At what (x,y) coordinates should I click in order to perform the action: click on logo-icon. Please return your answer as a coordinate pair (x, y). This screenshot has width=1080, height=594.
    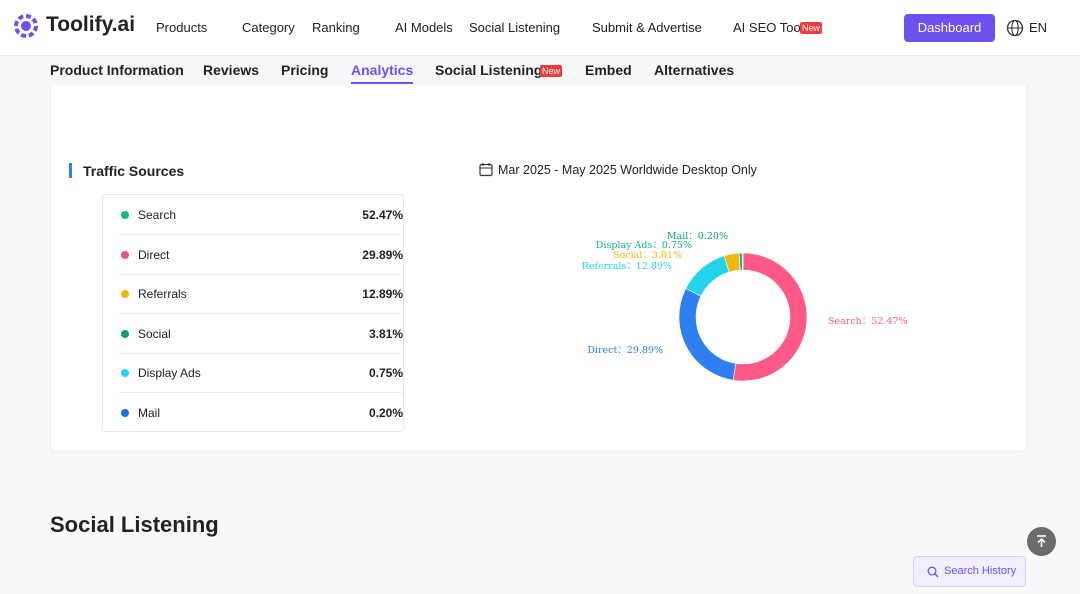
    Looking at the image, I should click on (26, 26).